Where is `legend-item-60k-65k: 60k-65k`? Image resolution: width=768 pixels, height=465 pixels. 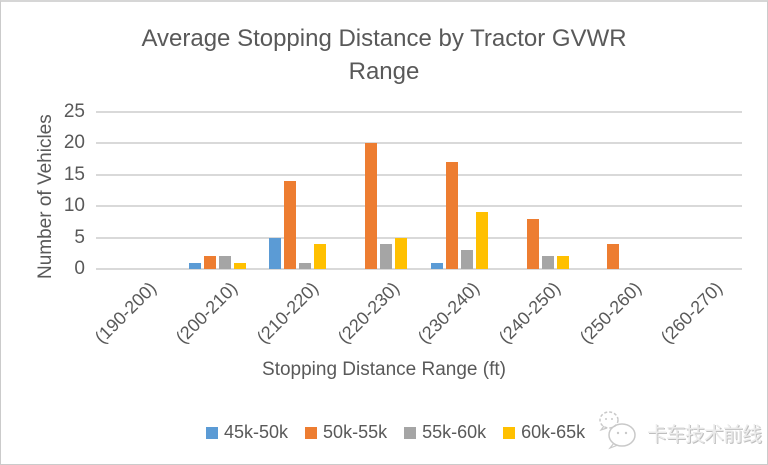
legend-item-60k-65k: 60k-65k is located at coordinates (544, 432).